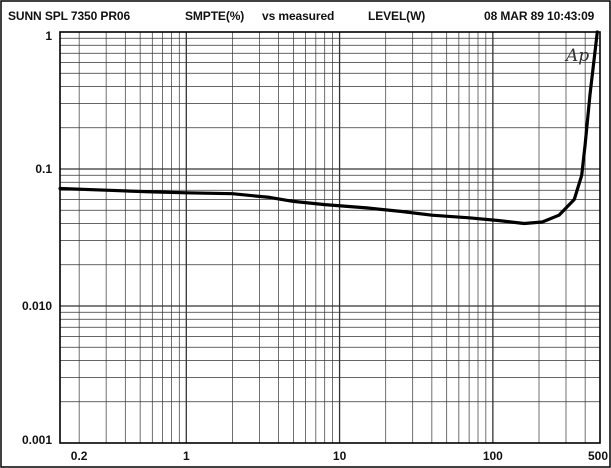 Image resolution: width=611 pixels, height=468 pixels. What do you see at coordinates (576, 56) in the screenshot?
I see `ap-logo: Ap` at bounding box center [576, 56].